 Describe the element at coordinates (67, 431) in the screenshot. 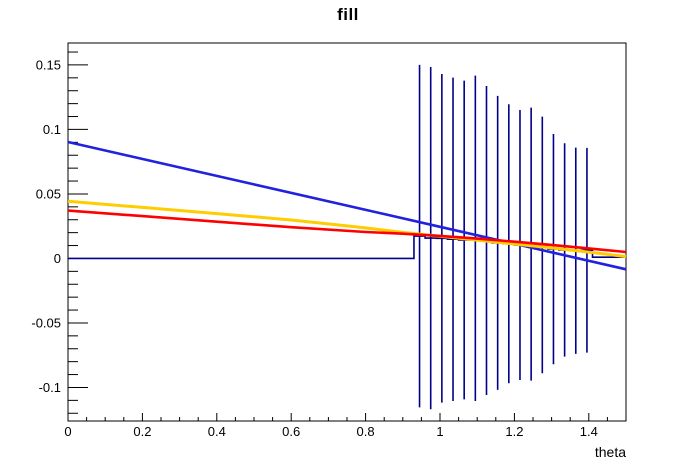

I see `x-tick-label: 0` at that location.